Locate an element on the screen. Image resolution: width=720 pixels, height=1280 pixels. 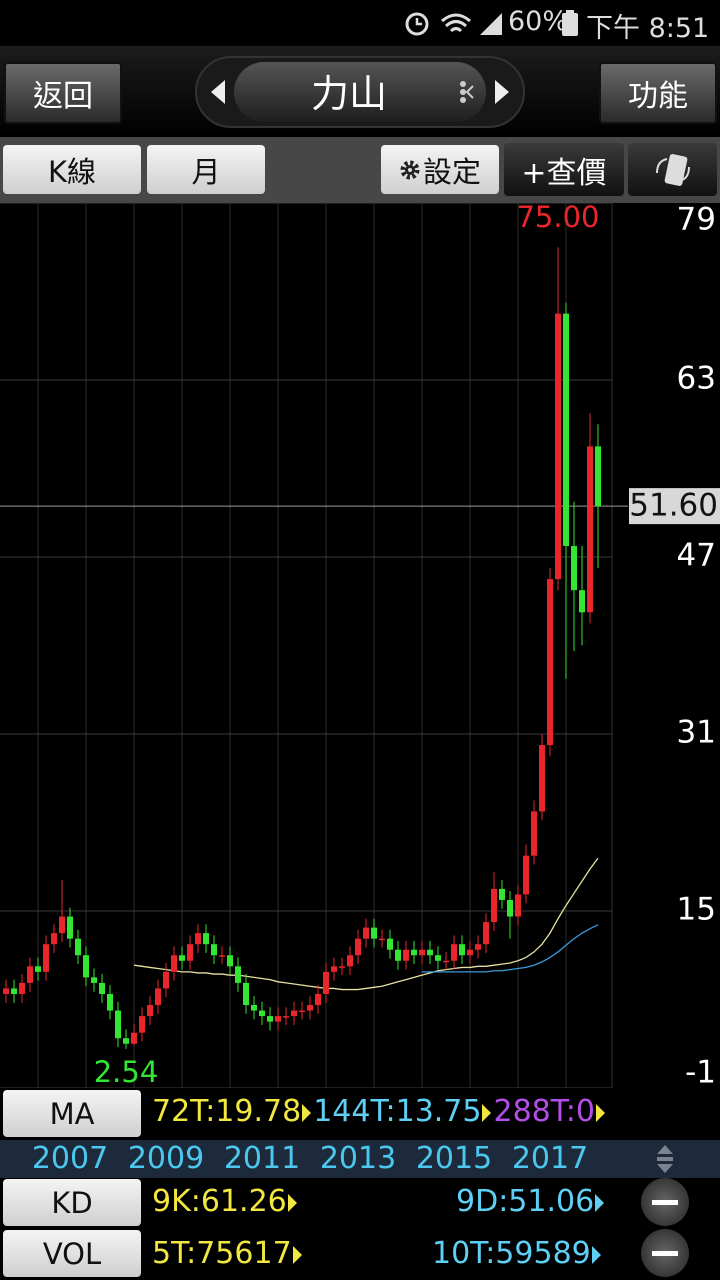
last-price-label: 51.60 is located at coordinates (673, 506).